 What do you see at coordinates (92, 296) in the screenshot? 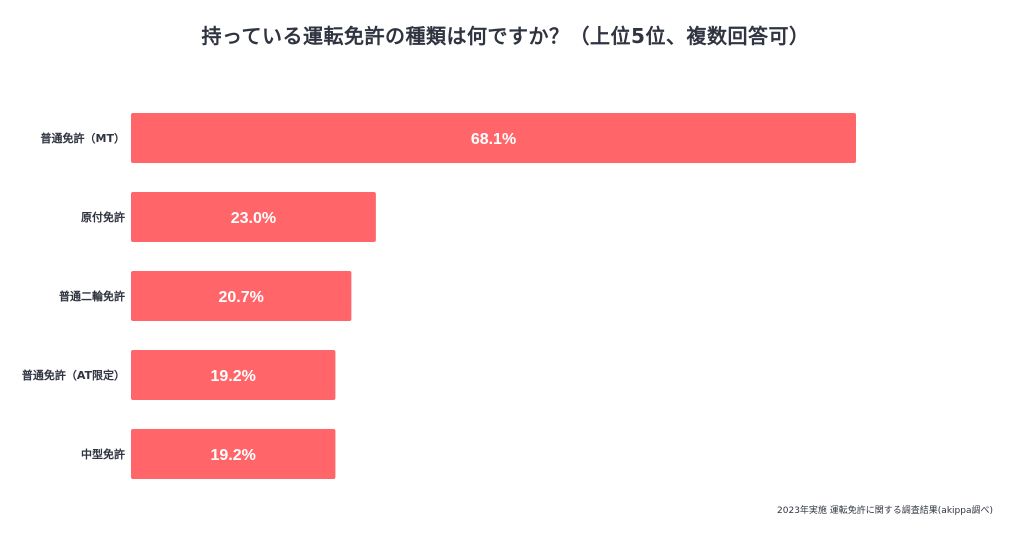
I see `category-label-3: 普通二輪免許` at bounding box center [92, 296].